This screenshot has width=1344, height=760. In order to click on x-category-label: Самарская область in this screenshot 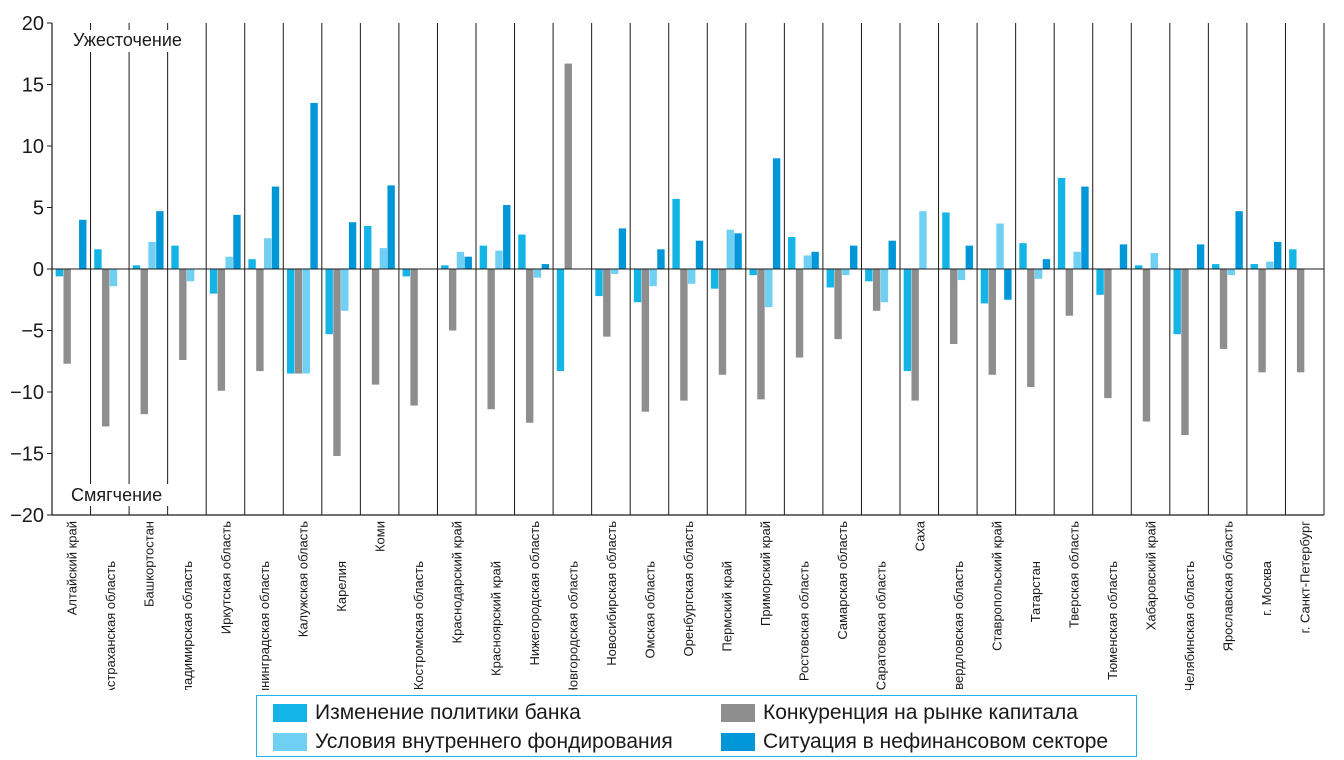, I will do `click(842, 580)`.